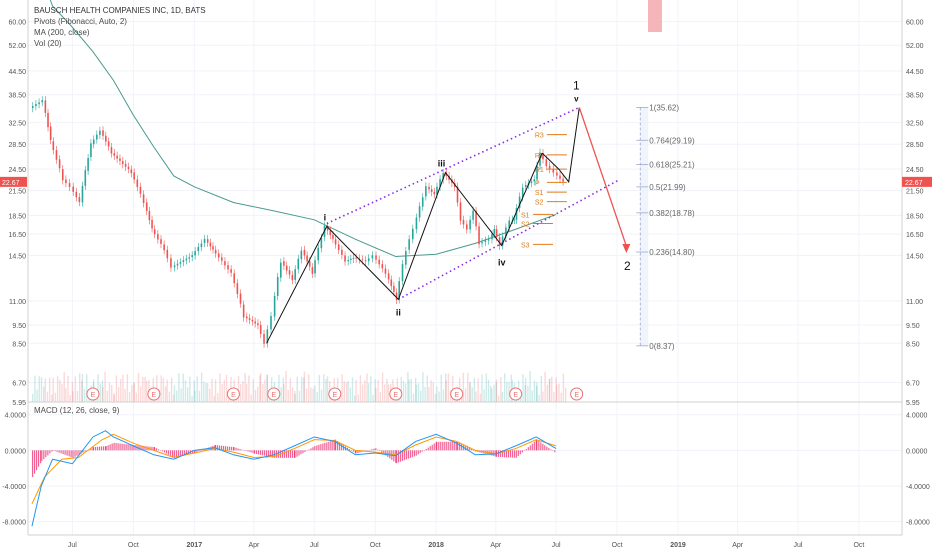  Describe the element at coordinates (120, 10) in the screenshot. I see `symbol-title: BAUSCH HEALTH COMPANIES INC, 1D, BATS` at that location.